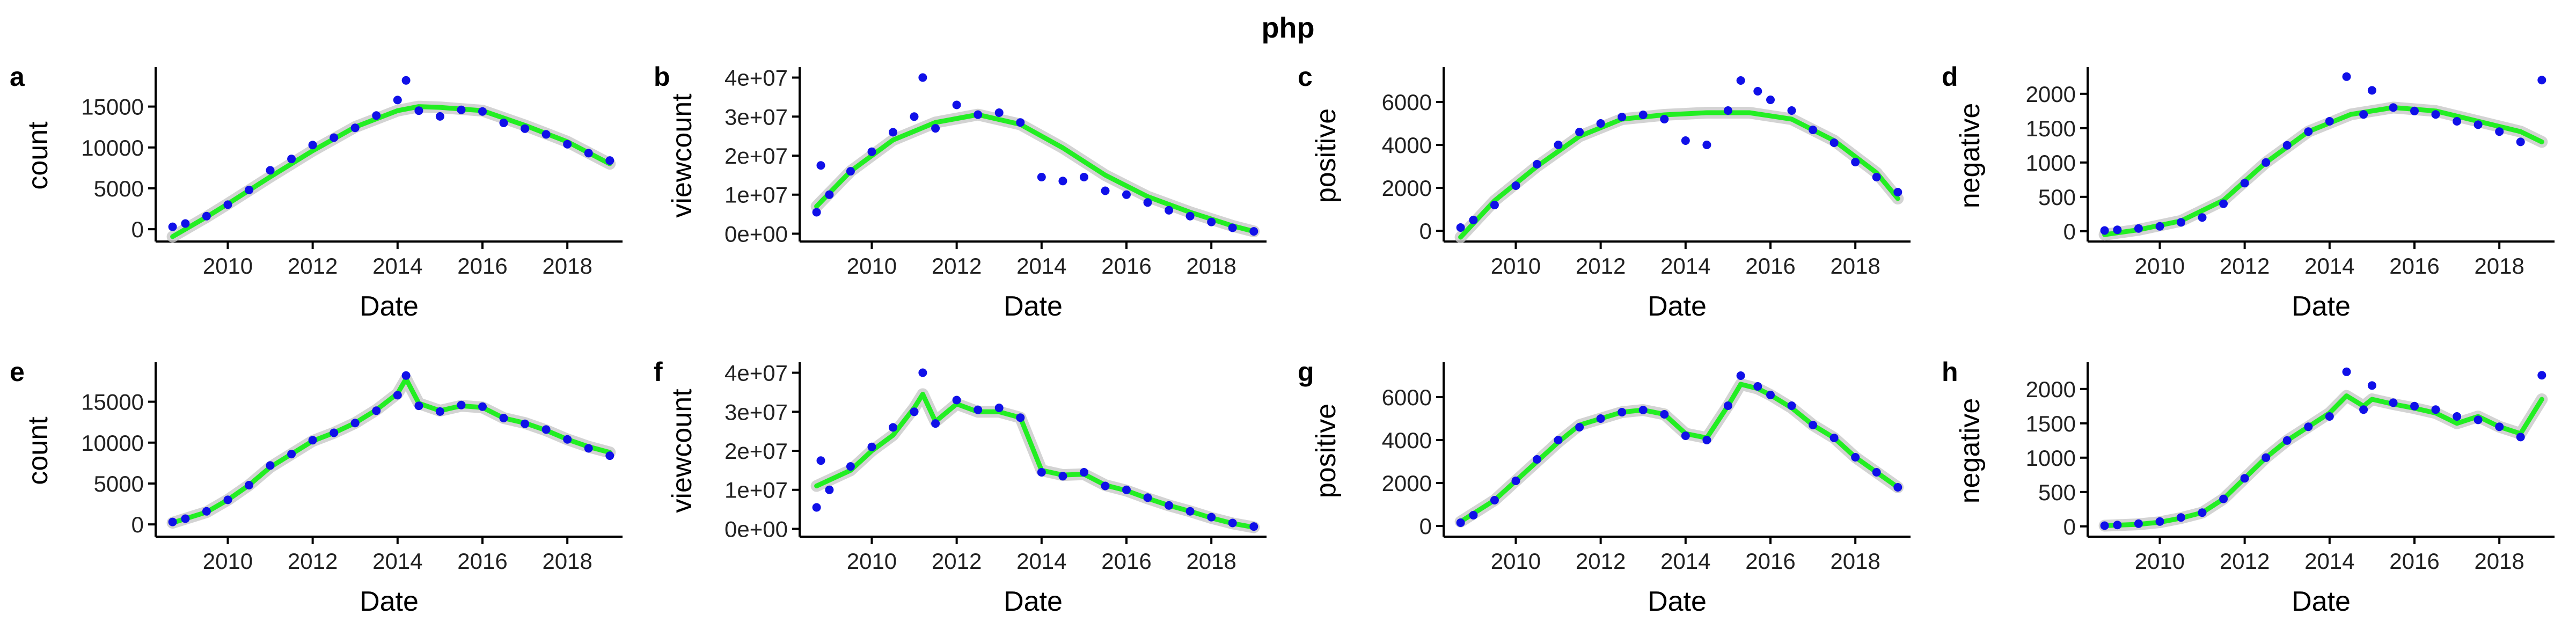 This screenshot has width=2576, height=644. Describe the element at coordinates (2051, 423) in the screenshot. I see `y-tick-label: 1500` at that location.